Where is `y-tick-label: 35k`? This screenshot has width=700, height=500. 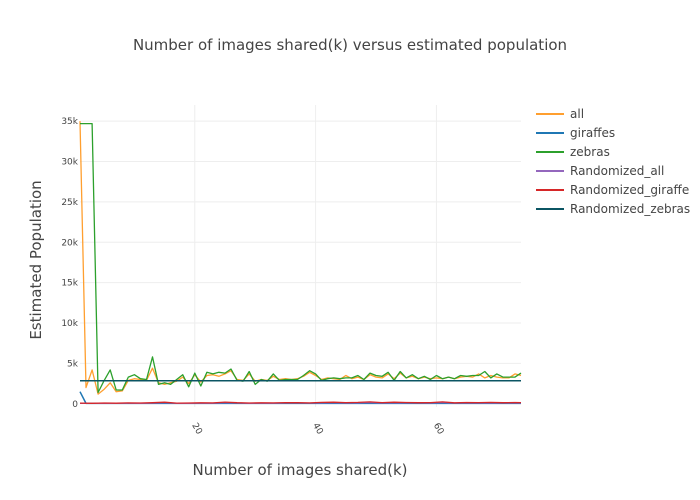 y-tick-label: 35k is located at coordinates (69, 122).